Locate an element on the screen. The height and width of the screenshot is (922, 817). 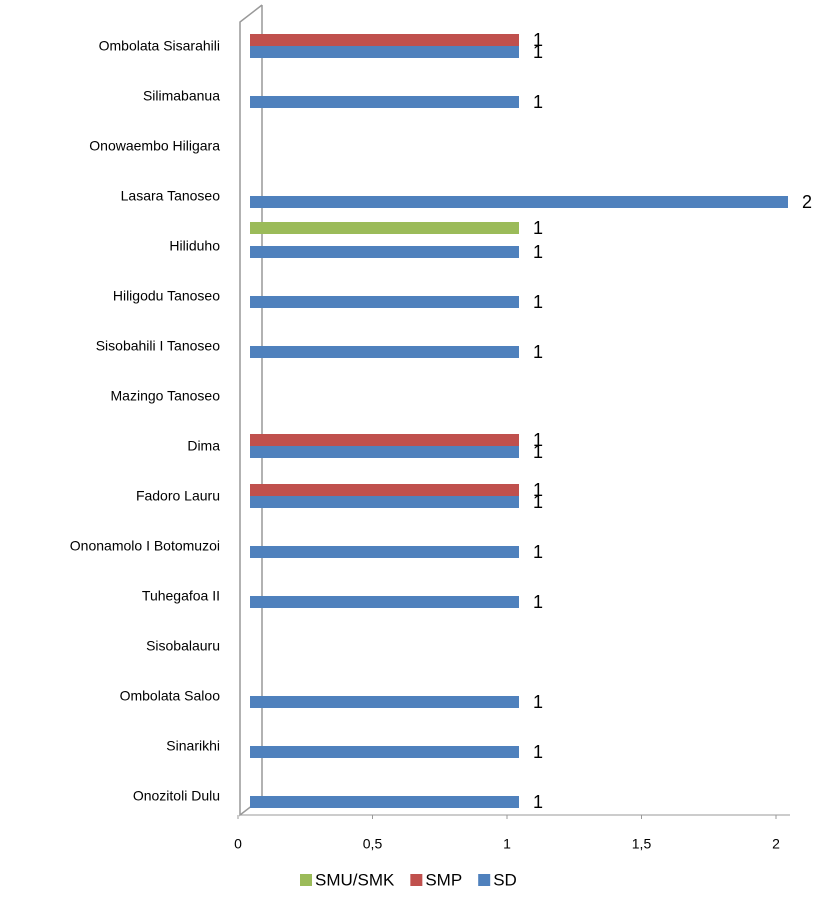
x-tick-label: 0,5 is located at coordinates (373, 844).